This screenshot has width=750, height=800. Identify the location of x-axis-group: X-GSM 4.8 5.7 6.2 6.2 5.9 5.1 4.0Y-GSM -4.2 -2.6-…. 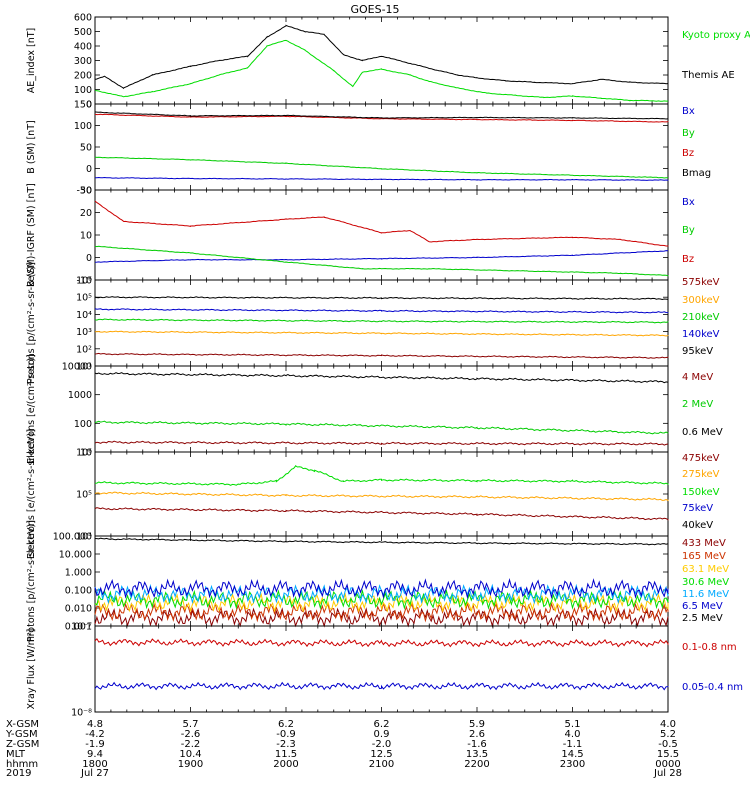
(343, 749).